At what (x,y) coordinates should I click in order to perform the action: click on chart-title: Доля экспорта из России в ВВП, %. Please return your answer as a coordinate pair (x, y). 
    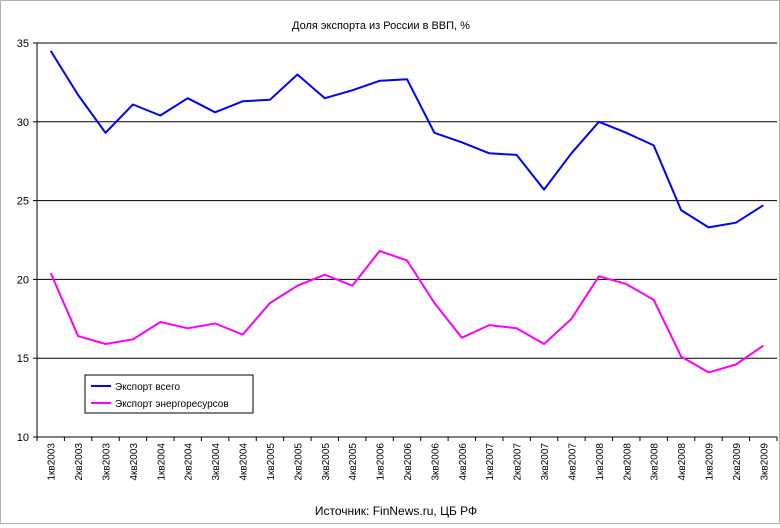
    Looking at the image, I should click on (381, 26).